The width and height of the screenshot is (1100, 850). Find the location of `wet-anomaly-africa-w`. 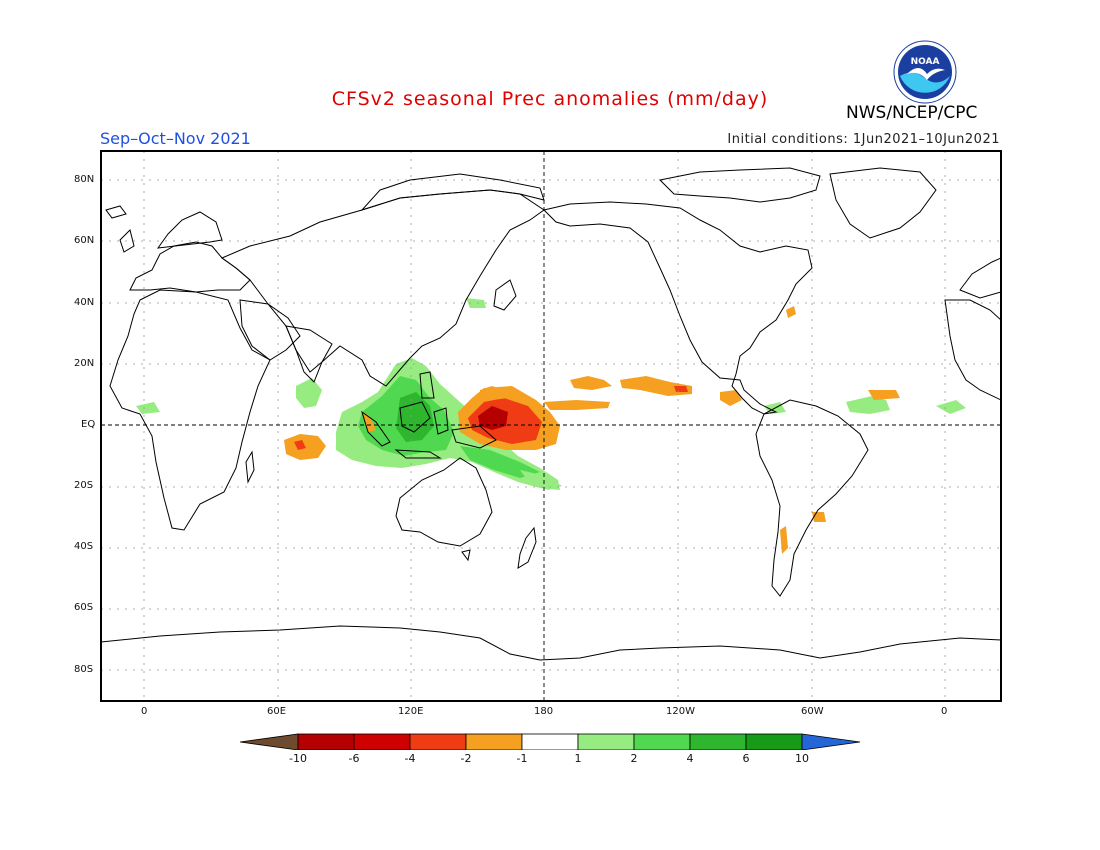

wet-anomaly-africa-w is located at coordinates (148, 408).